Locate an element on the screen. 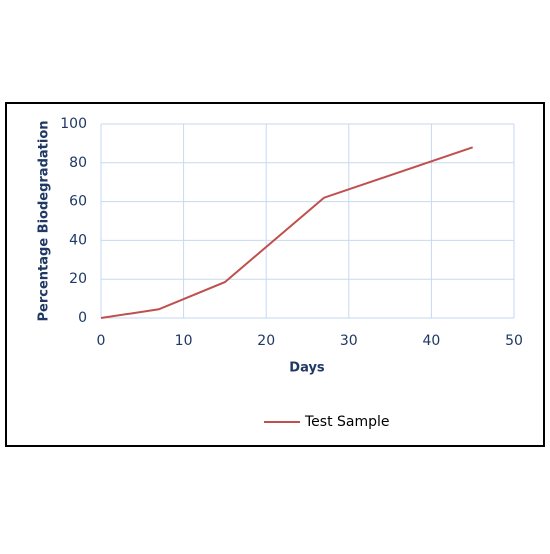  y-tick-label: 100 is located at coordinates (73, 124).